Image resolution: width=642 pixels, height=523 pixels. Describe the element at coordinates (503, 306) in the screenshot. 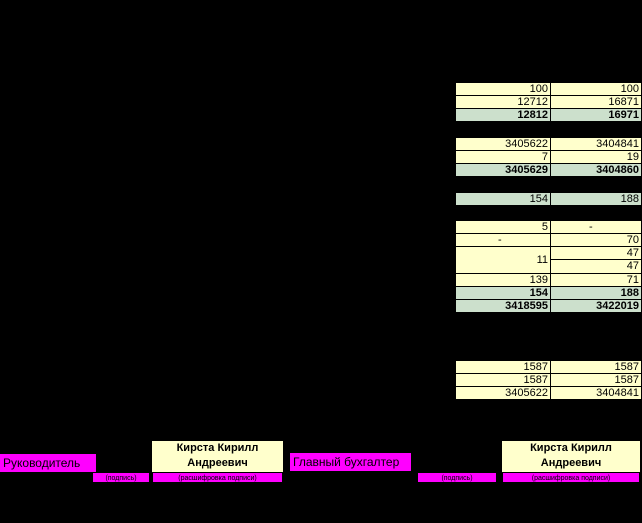

I see `grand-total-cell: 3418595` at that location.